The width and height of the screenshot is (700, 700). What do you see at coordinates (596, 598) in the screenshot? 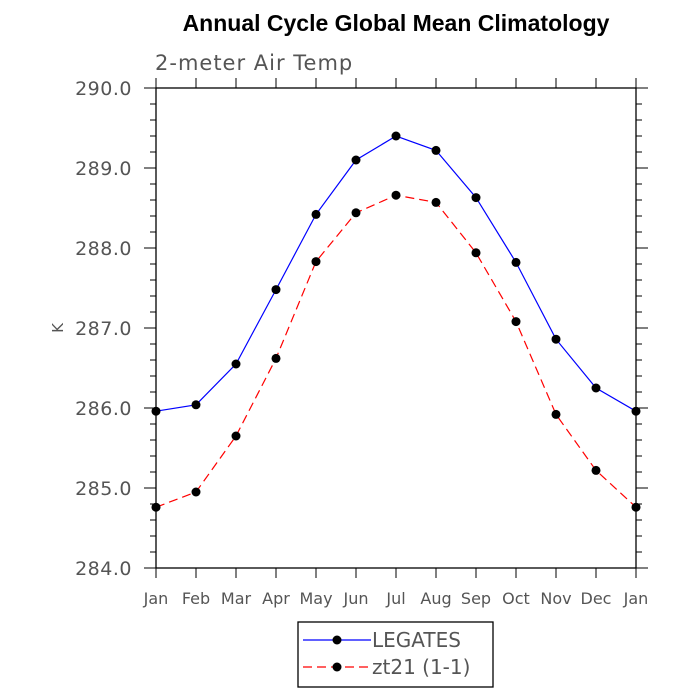
I see `x-tick-label: Dec` at bounding box center [596, 598].